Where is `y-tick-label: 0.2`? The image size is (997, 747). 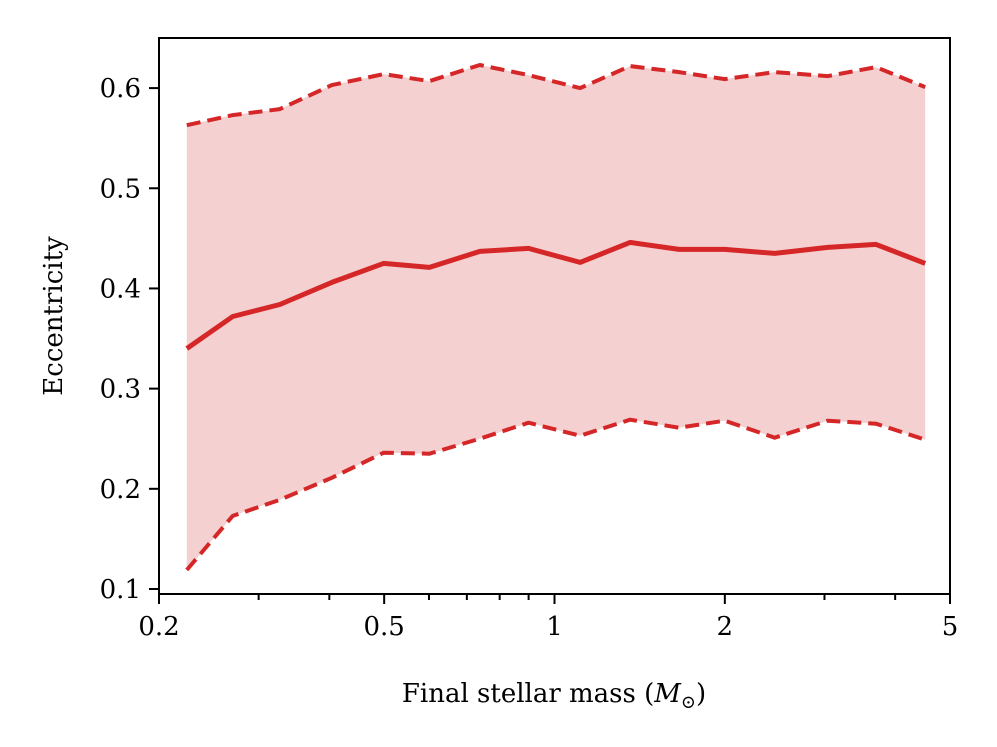 y-tick-label: 0.2 is located at coordinates (120, 490).